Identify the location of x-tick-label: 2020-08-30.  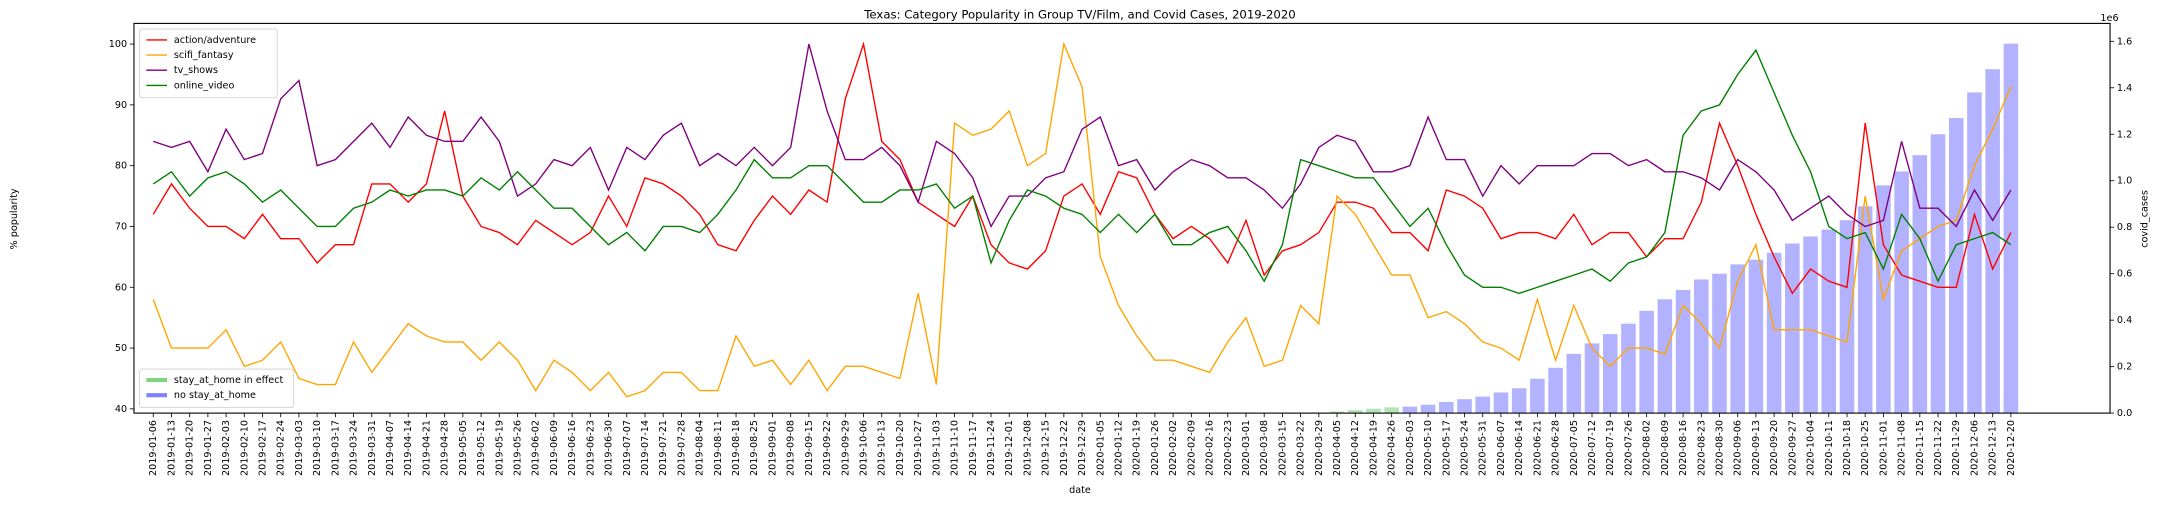
(1719, 448).